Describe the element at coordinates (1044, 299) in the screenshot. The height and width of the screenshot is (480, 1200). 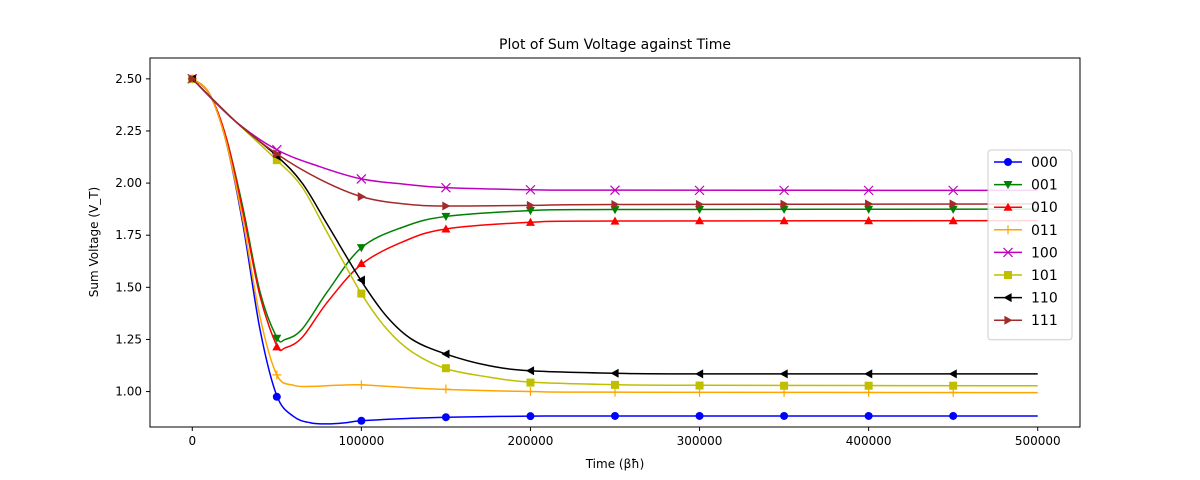
I see `legend-label: 110` at that location.